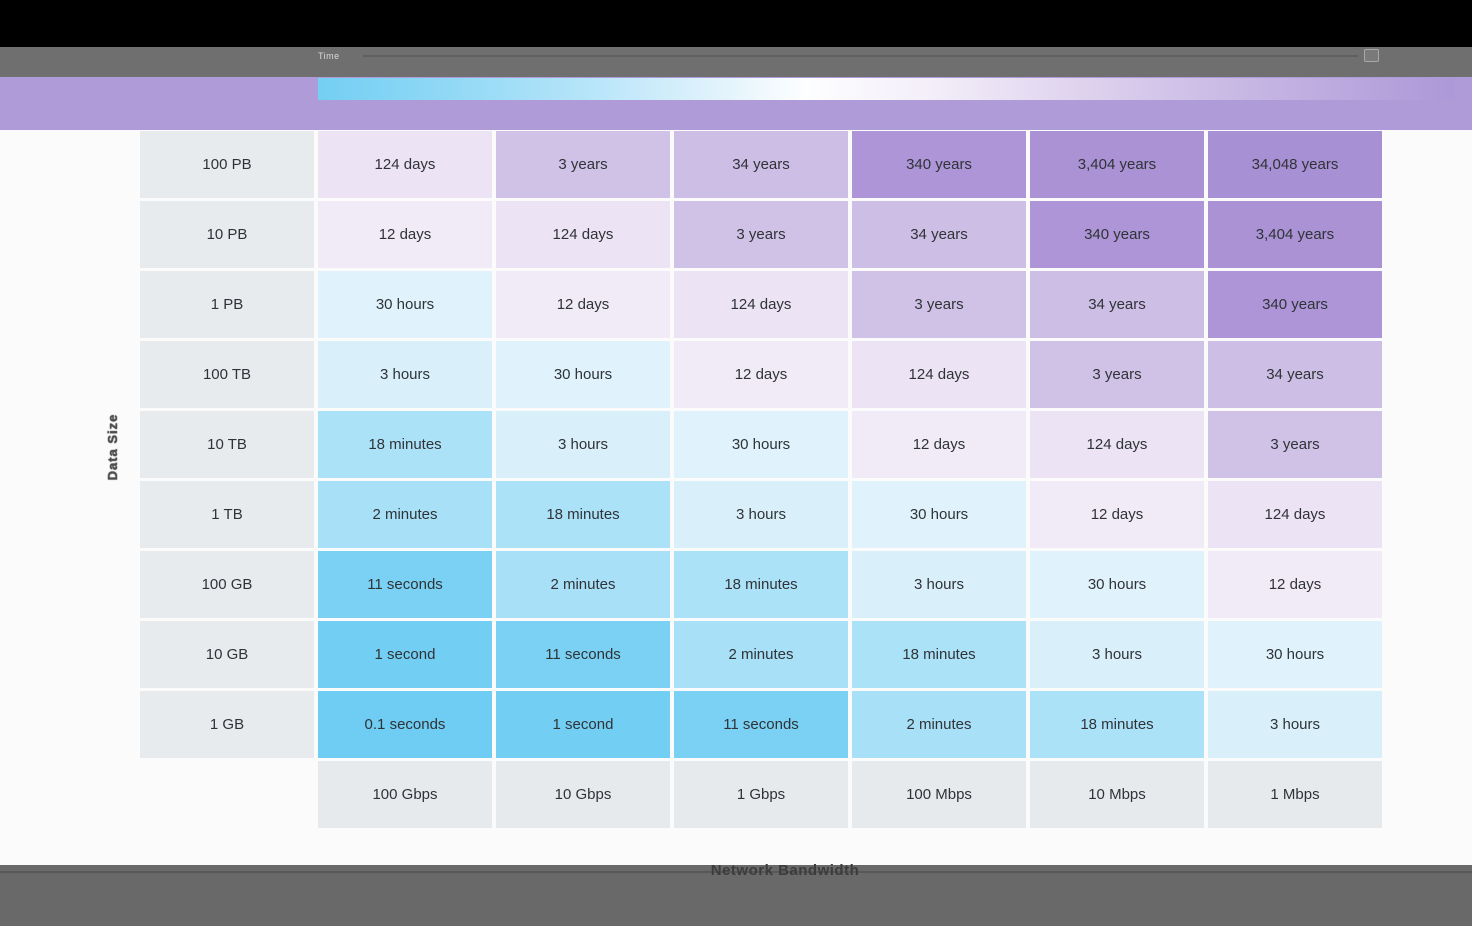 Image resolution: width=1472 pixels, height=926 pixels. I want to click on column-label: 1 Mbps, so click(1295, 794).